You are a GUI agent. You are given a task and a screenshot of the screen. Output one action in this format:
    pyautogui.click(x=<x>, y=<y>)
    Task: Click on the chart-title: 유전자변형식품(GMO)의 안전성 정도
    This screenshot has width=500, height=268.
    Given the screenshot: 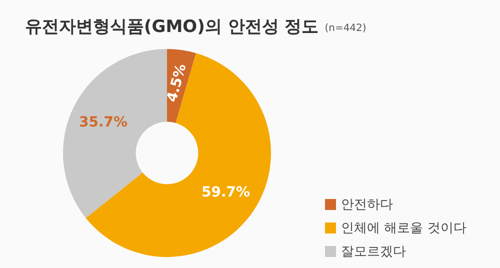 What is the action you would take?
    pyautogui.click(x=172, y=27)
    